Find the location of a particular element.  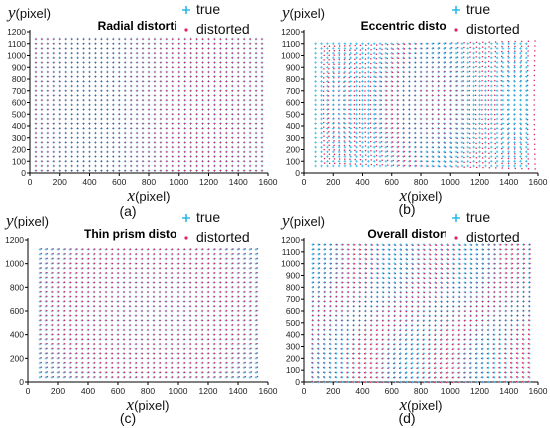

y-tick-label: 400 is located at coordinates (19, 126).